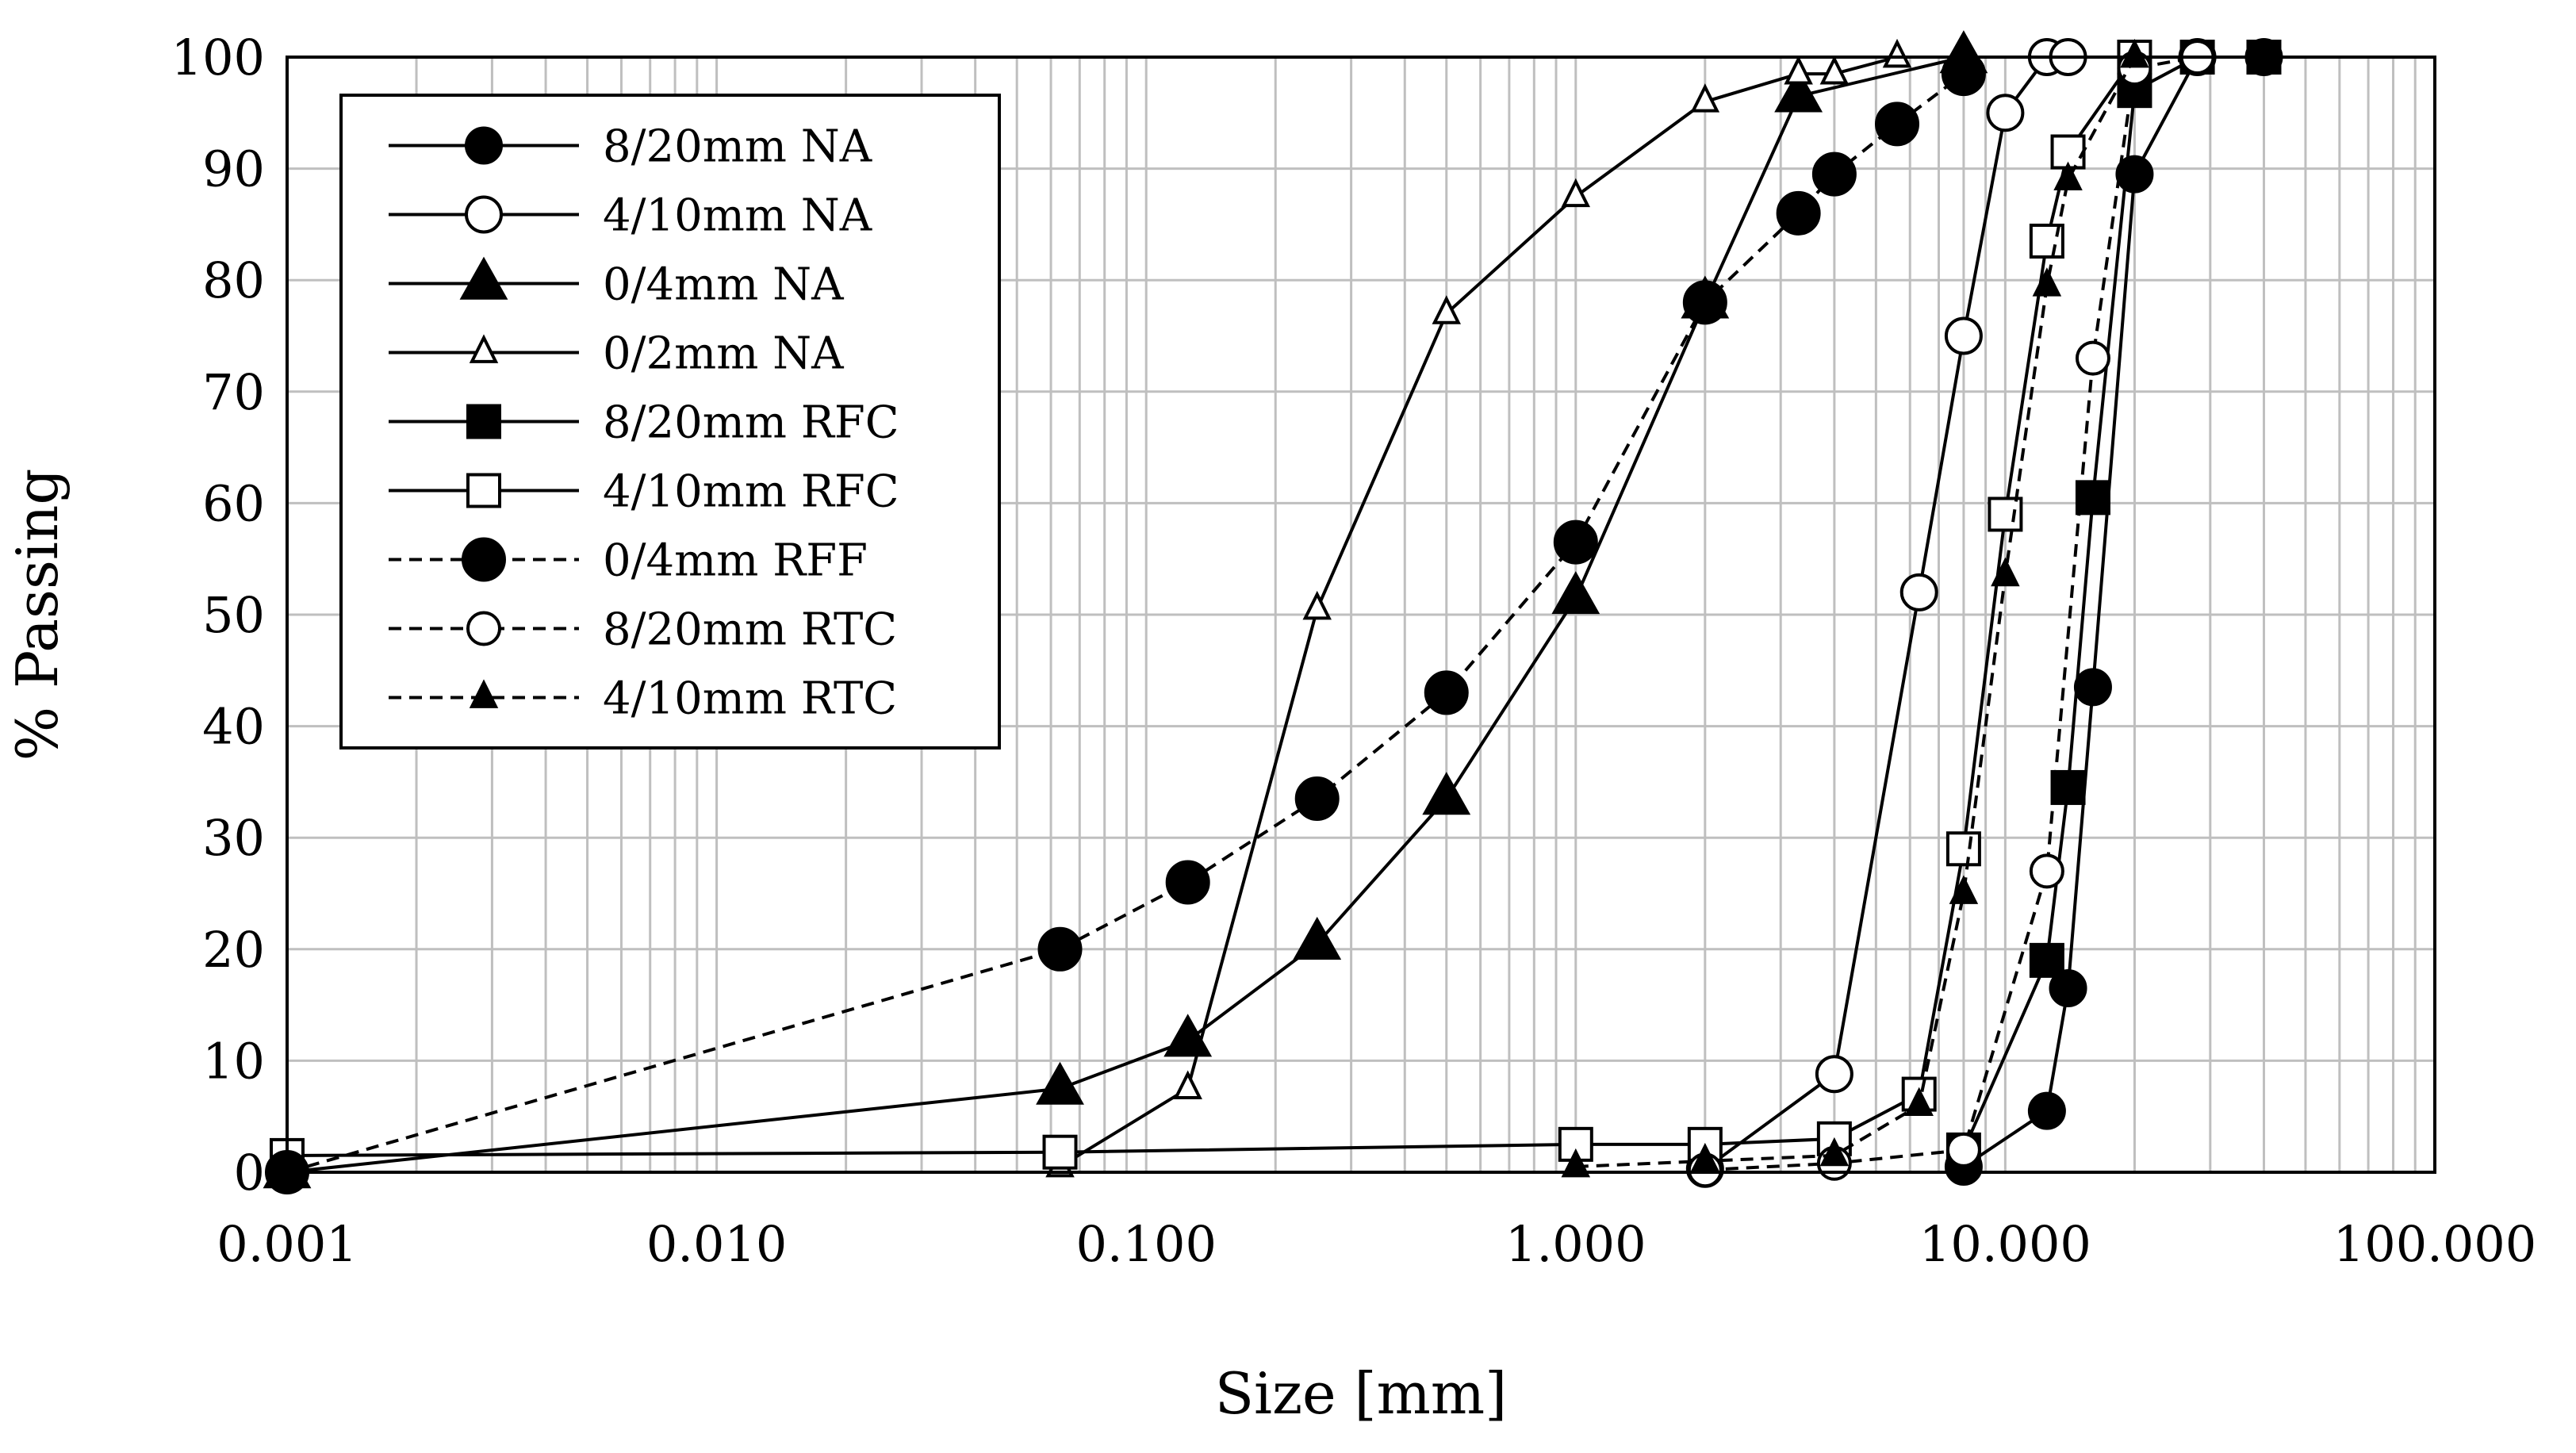  Describe the element at coordinates (233, 503) in the screenshot. I see `y-tick-label: 60` at that location.